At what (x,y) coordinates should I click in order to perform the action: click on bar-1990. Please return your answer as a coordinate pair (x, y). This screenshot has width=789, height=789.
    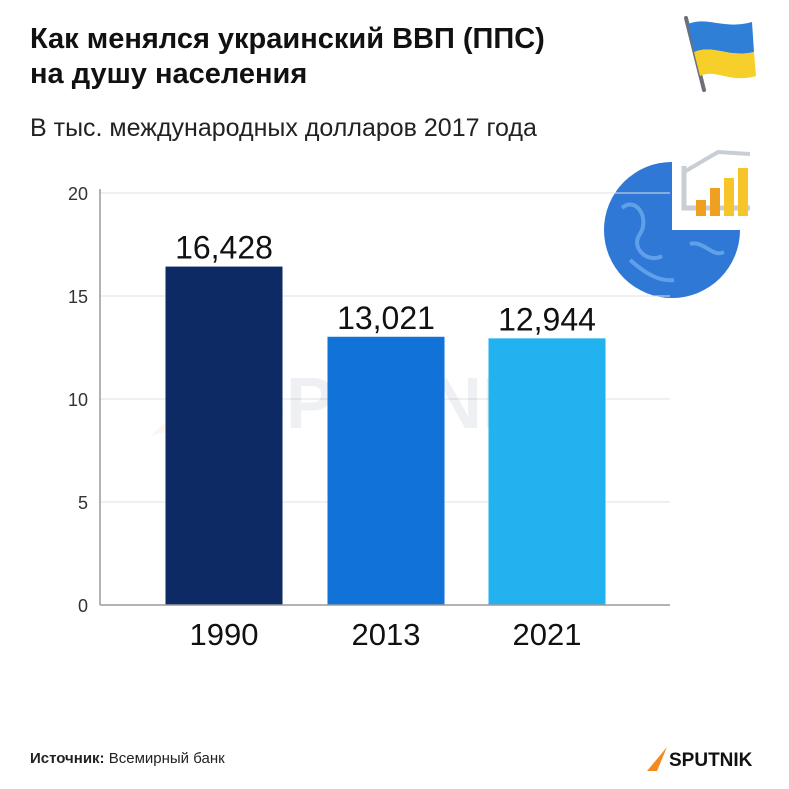
    Looking at the image, I should click on (224, 435).